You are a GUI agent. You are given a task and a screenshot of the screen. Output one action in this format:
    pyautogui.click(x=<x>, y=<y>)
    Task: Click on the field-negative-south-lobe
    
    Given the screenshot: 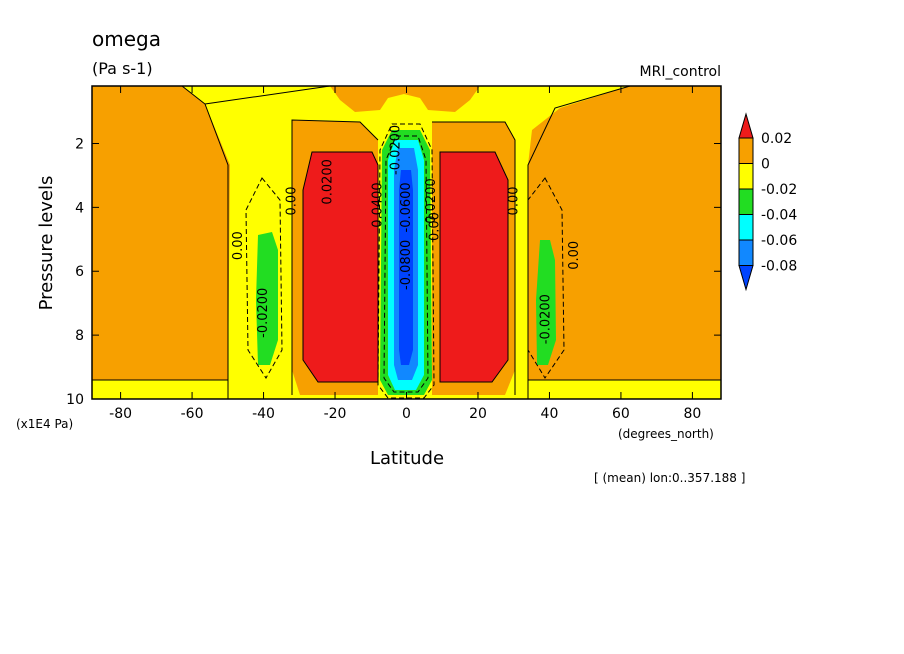 What is the action you would take?
    pyautogui.click(x=267, y=298)
    